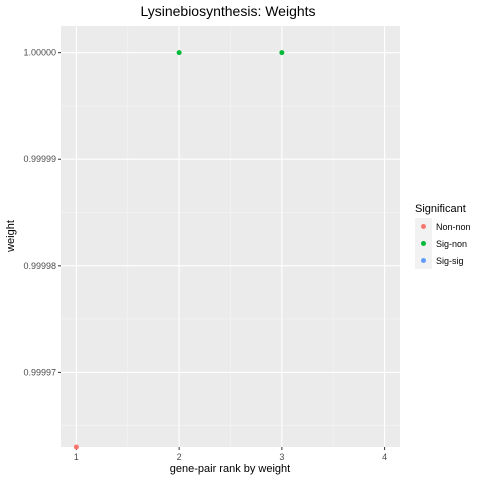 The width and height of the screenshot is (480, 485). What do you see at coordinates (443, 236) in the screenshot?
I see `legend: Significant Non-non Sig-non Sig-sig` at bounding box center [443, 236].